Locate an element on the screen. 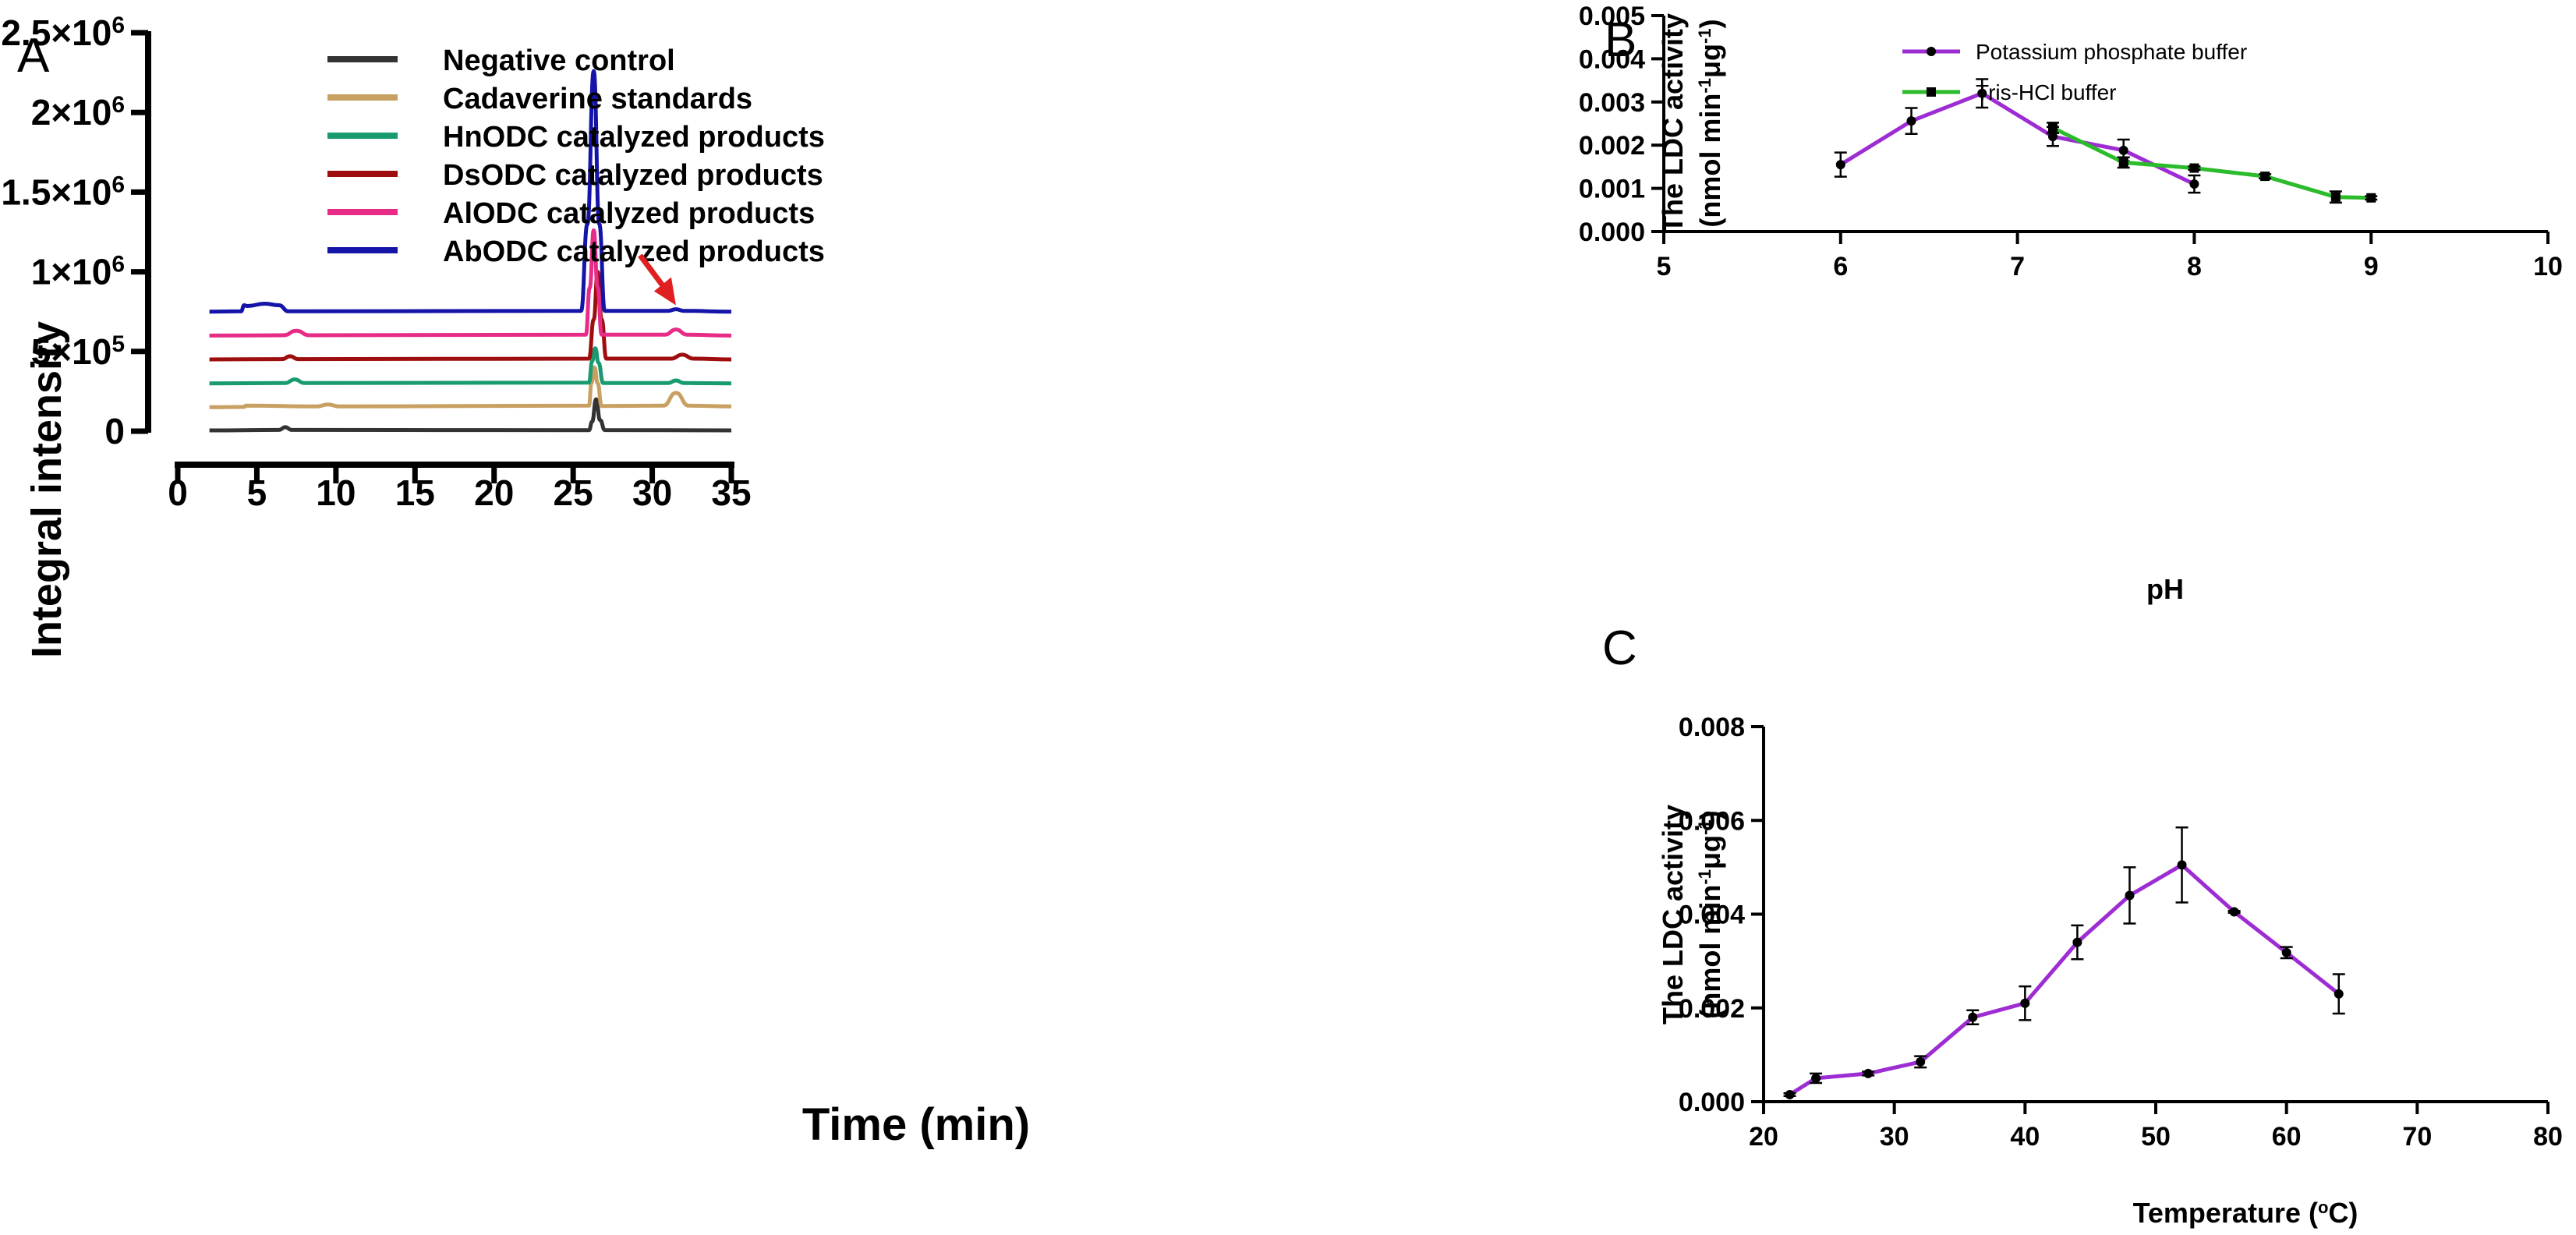 The width and height of the screenshot is (2576, 1235). panel-c-y-tick-label: 0.000 is located at coordinates (1712, 1102).